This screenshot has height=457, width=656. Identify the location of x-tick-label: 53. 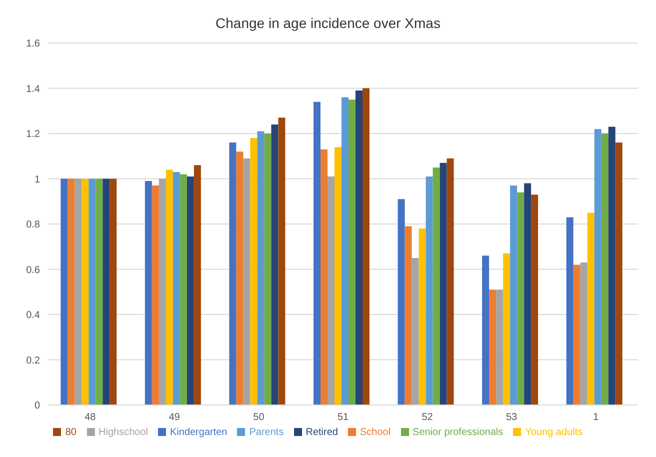
(512, 418).